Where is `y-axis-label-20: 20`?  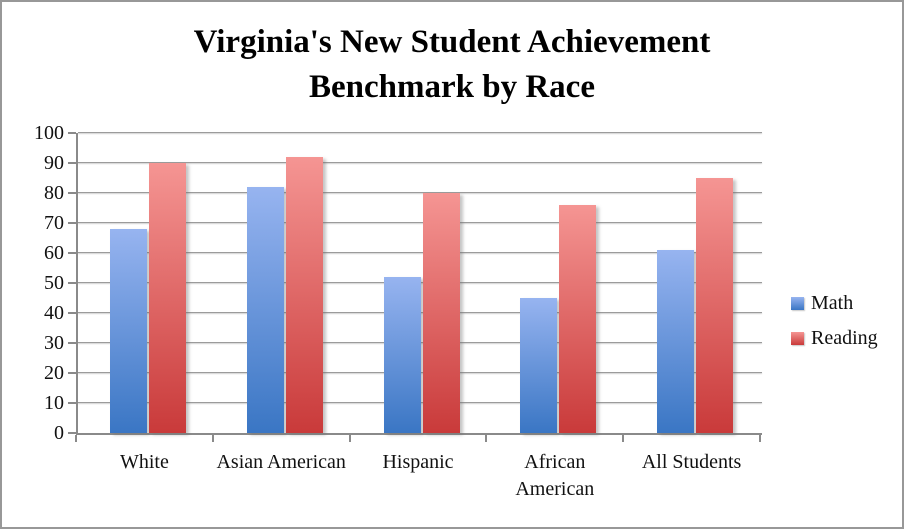 y-axis-label-20: 20 is located at coordinates (54, 373).